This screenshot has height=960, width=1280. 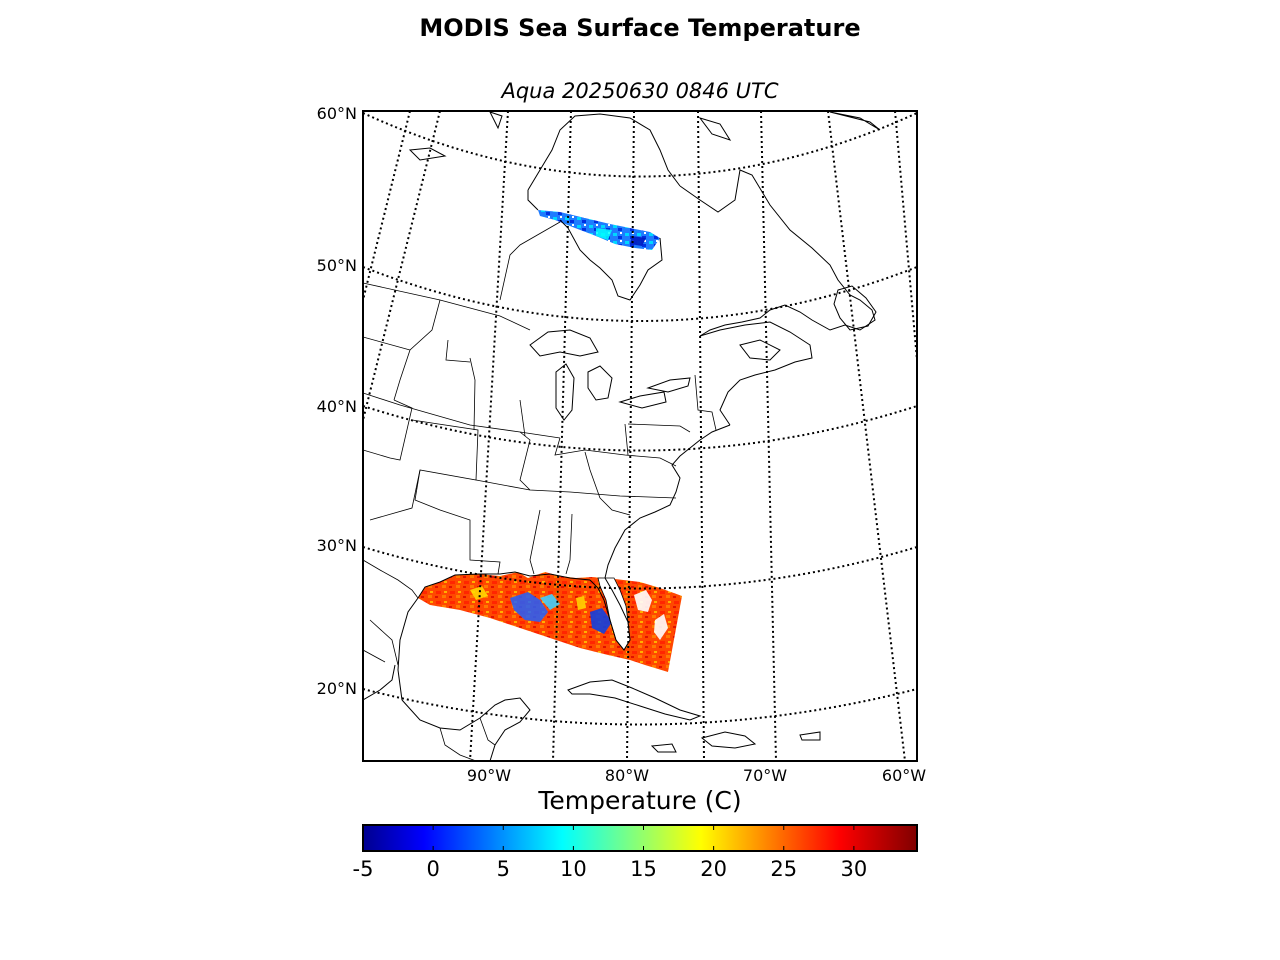 What do you see at coordinates (503, 869) in the screenshot?
I see `colorbar-tick-label: 5` at bounding box center [503, 869].